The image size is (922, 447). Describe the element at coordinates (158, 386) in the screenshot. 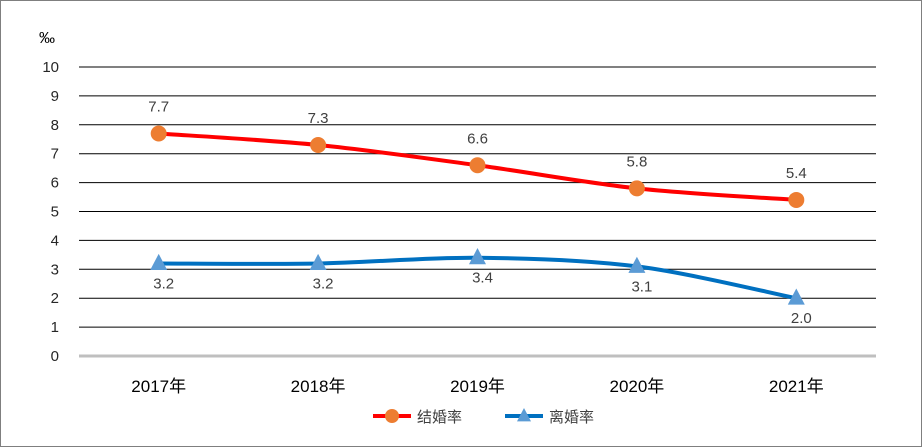

I see `x-category-label: 2017年` at that location.